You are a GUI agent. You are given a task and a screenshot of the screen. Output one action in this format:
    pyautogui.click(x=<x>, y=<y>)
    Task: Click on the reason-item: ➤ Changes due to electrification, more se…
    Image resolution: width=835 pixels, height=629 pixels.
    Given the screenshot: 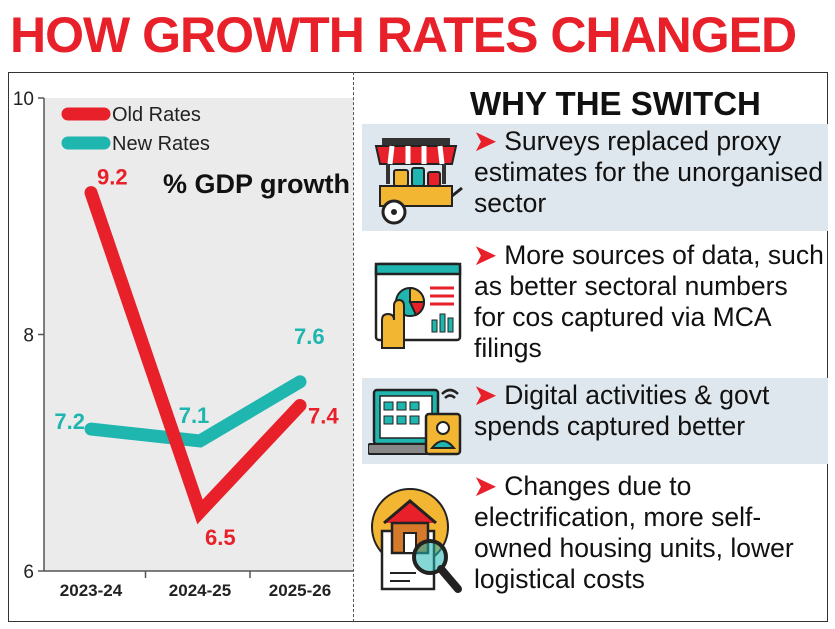 What is the action you would take?
    pyautogui.click(x=595, y=539)
    